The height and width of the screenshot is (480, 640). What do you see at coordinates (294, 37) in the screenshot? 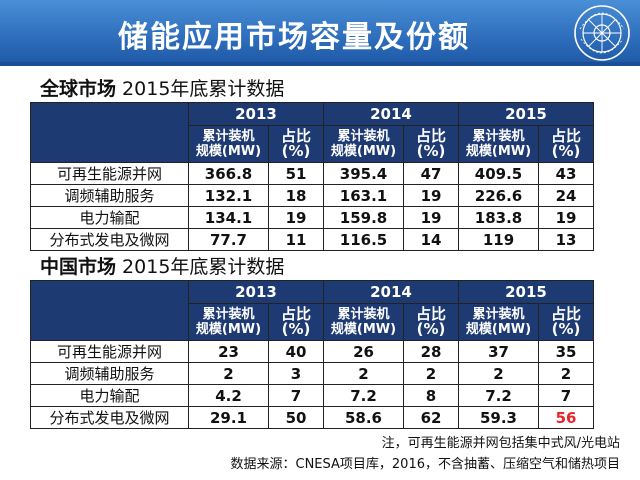
I see `page-title: 储能应用市场容量及份额` at bounding box center [294, 37].